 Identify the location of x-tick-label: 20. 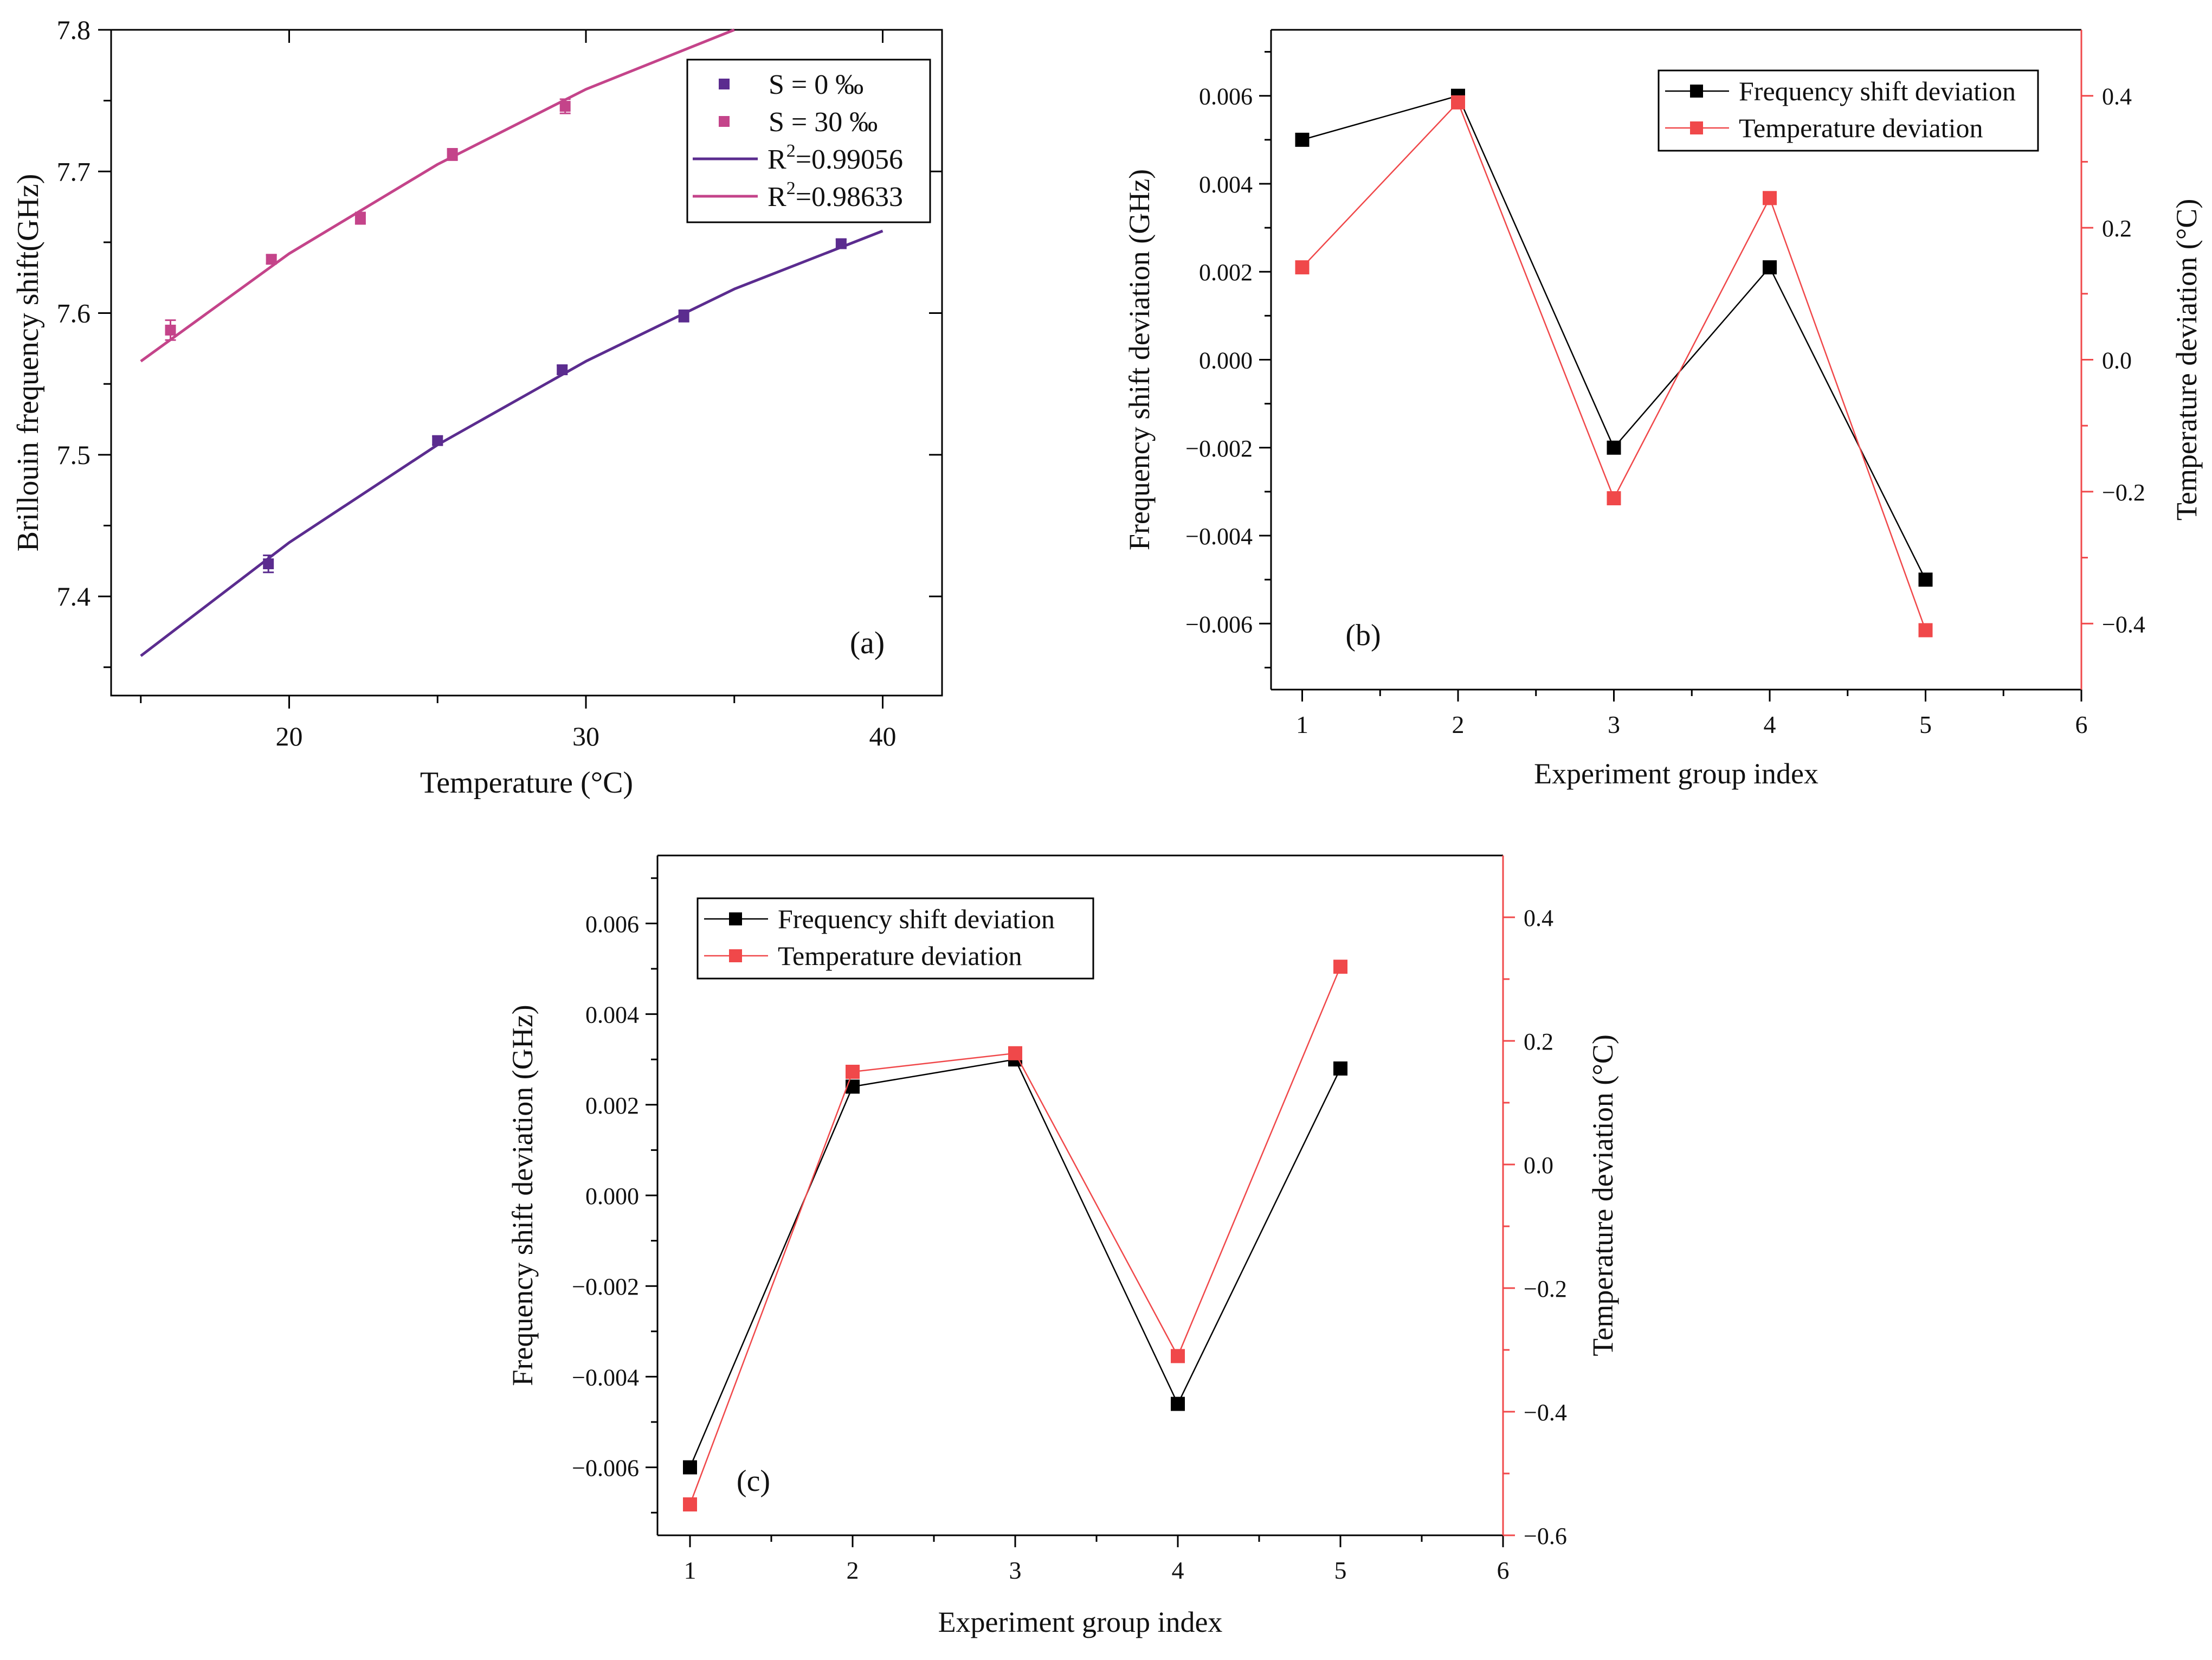
(289, 736).